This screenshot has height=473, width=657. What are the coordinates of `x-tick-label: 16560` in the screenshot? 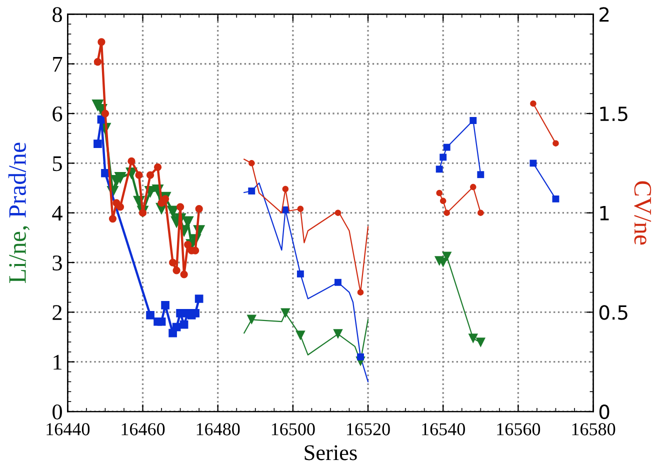 It's located at (518, 429).